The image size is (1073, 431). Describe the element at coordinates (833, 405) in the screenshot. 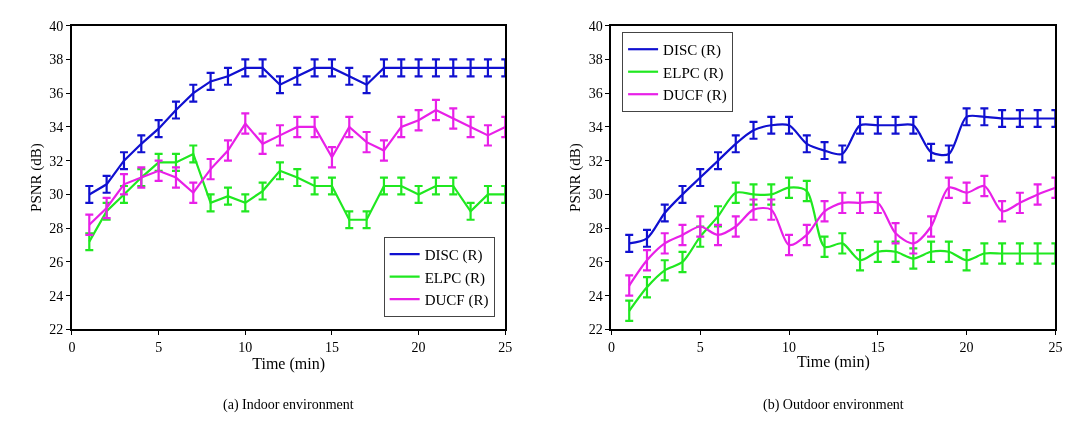

I see `text: (b) Outdoor environment` at that location.